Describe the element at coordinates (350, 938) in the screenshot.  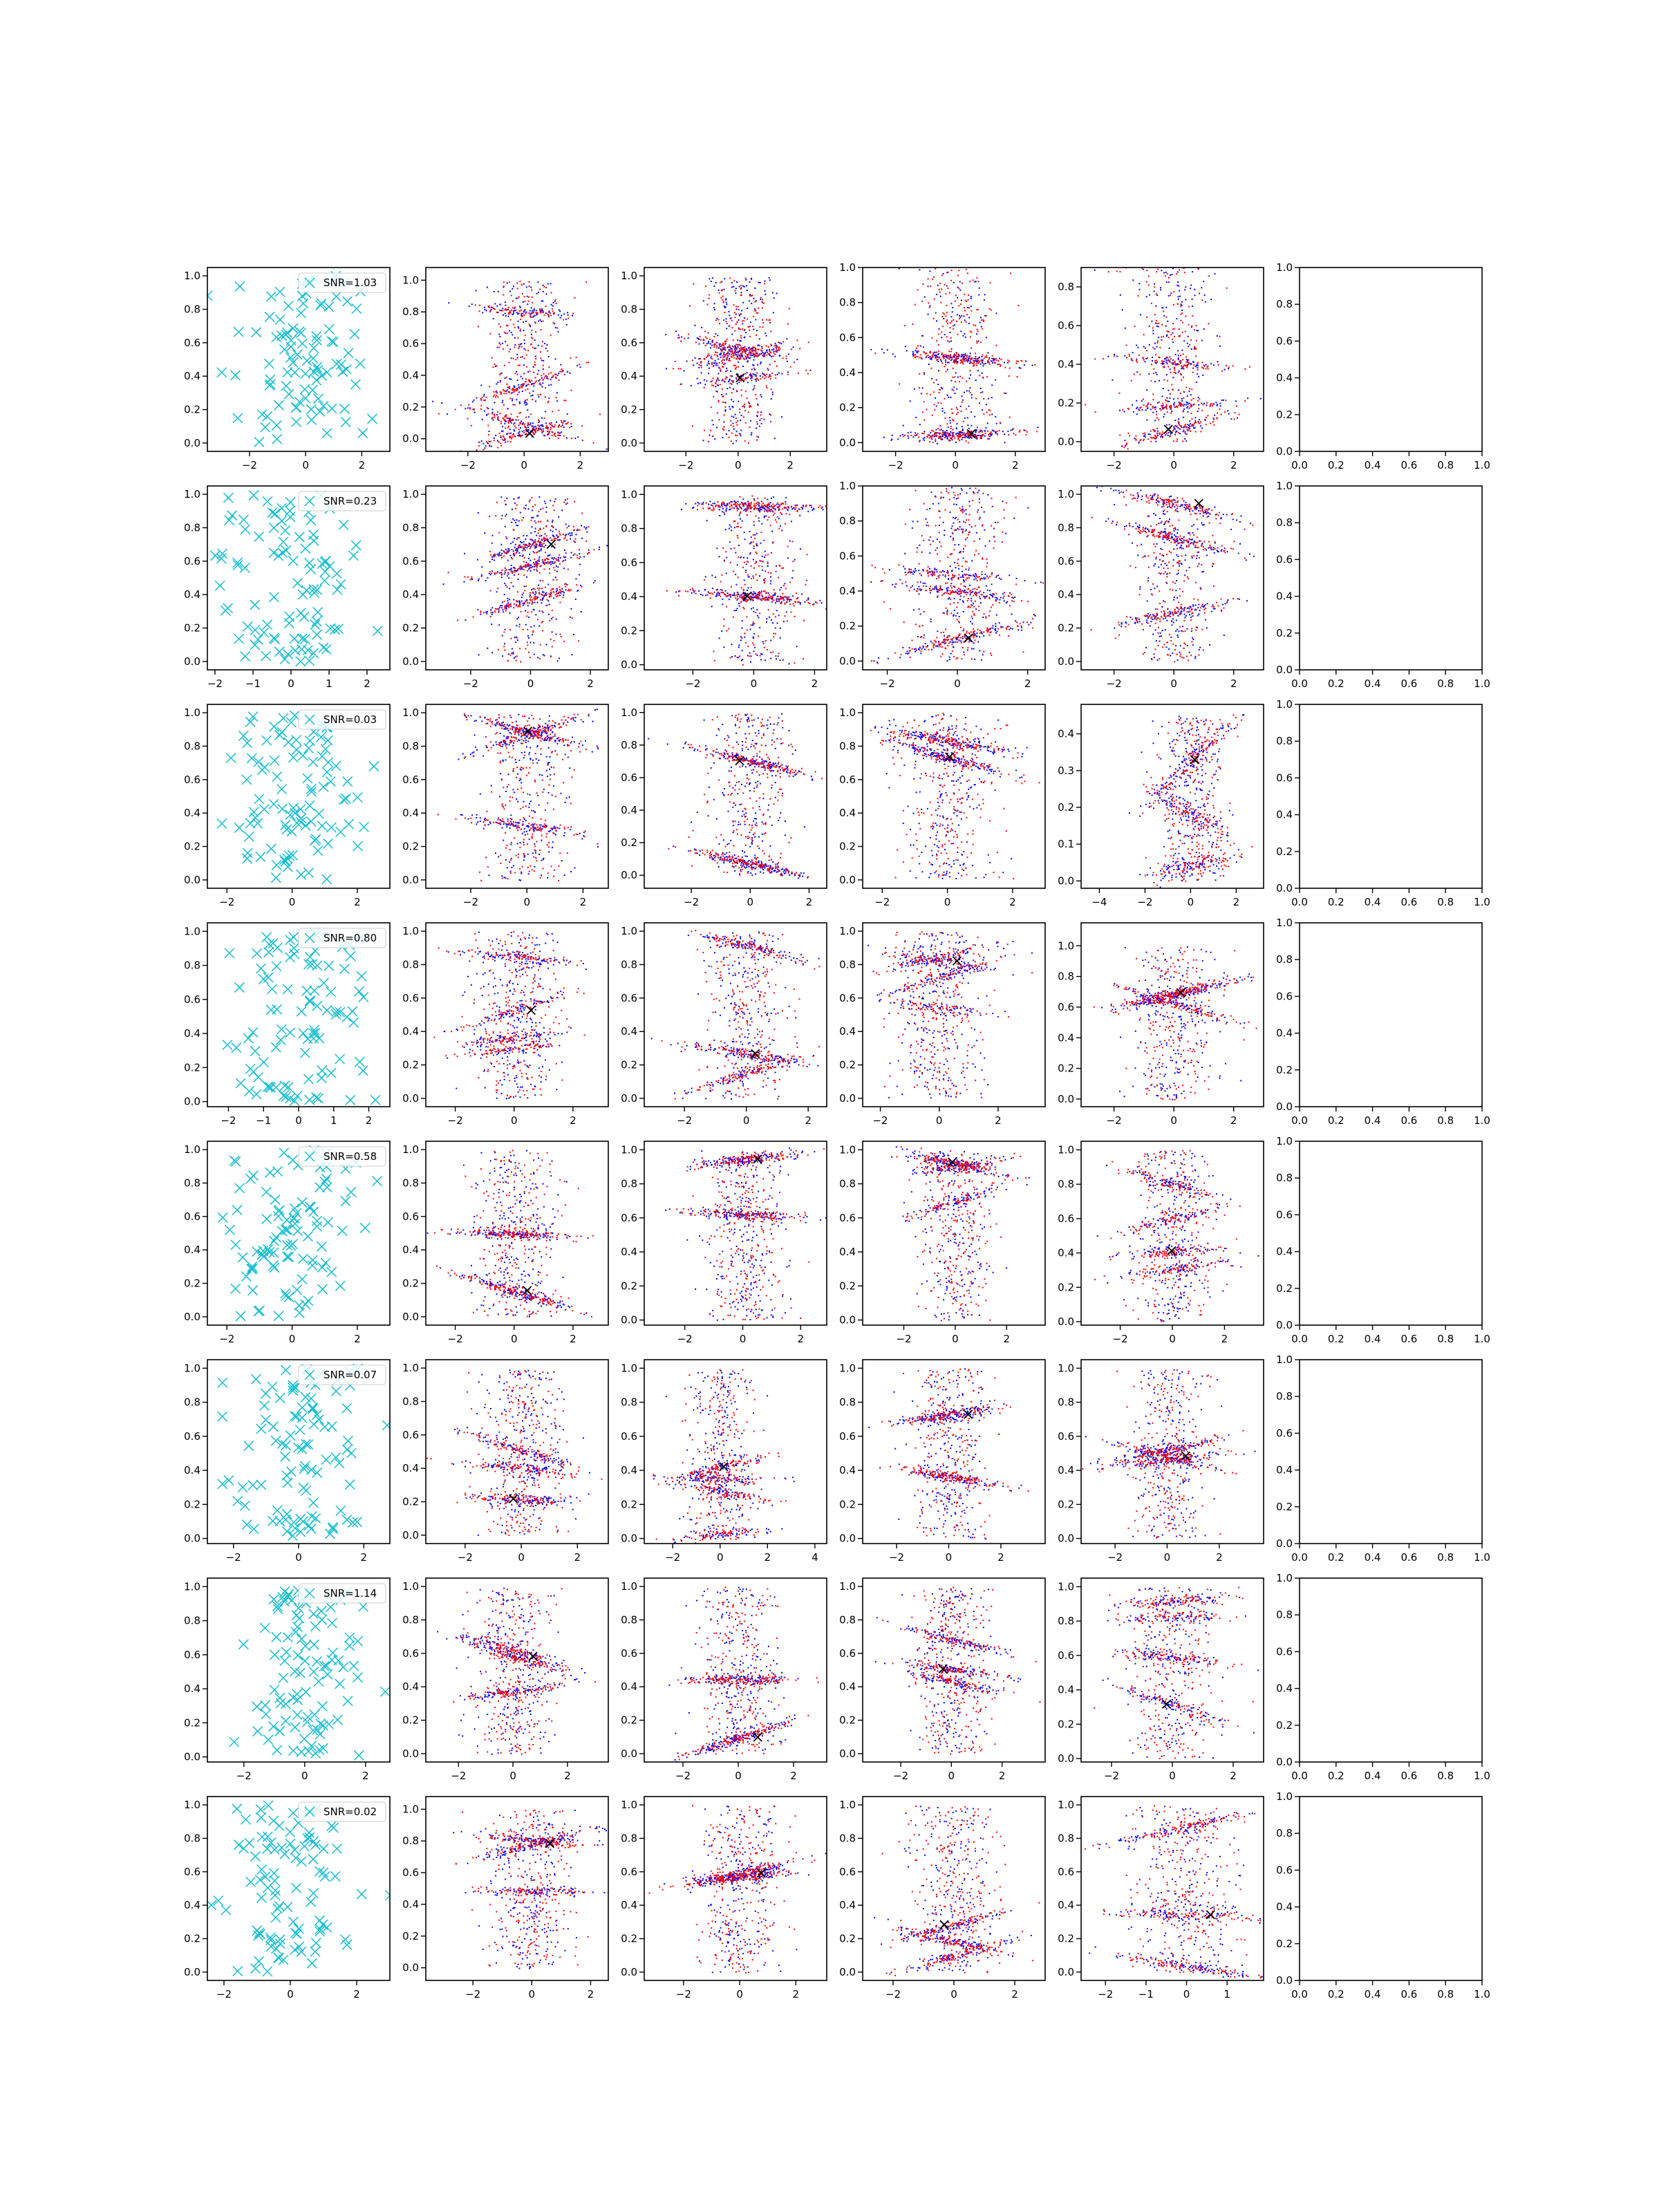
I see `row4-panel1-legend-label: SNR=0.80` at that location.